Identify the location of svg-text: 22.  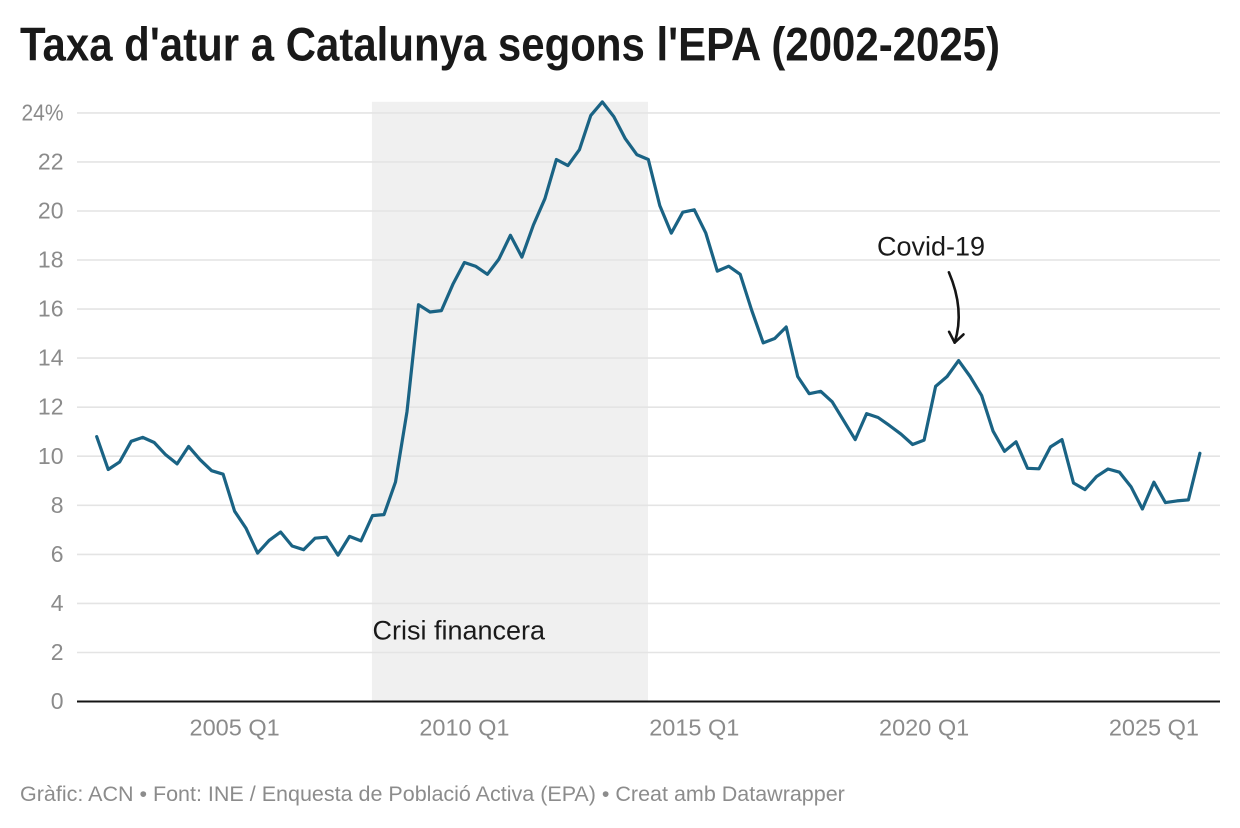
(51, 161).